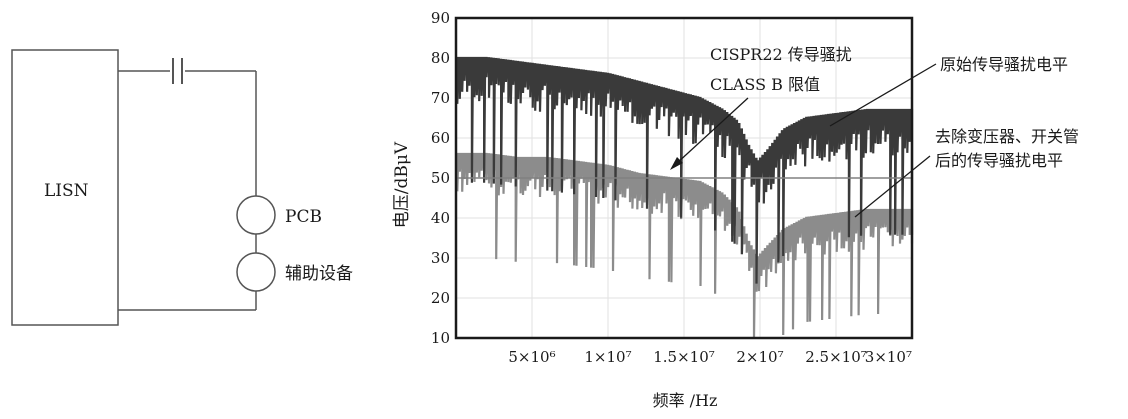 The image size is (1128, 419). Describe the element at coordinates (836, 357) in the screenshot. I see `x-tick-label: 2.5×10⁷` at that location.